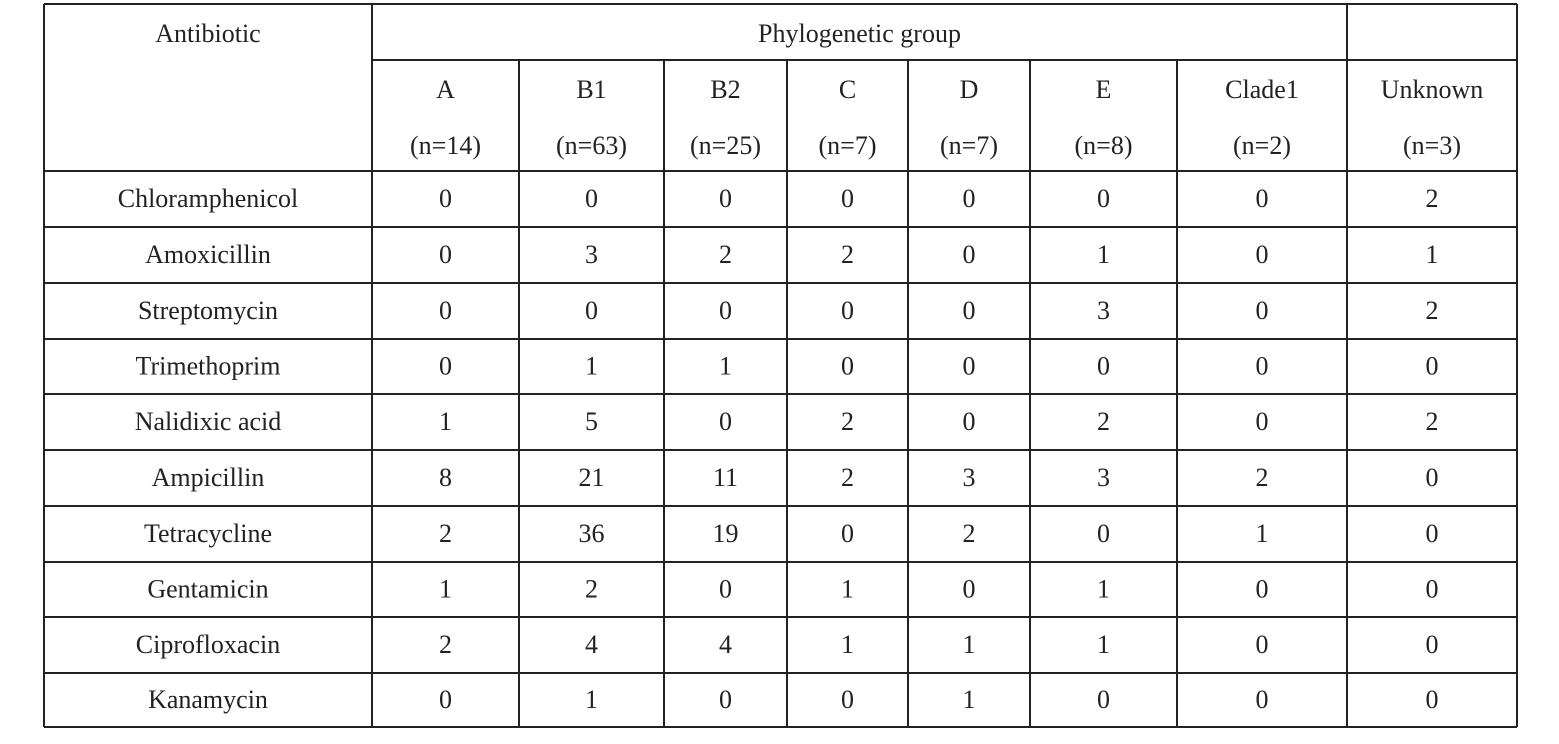 The image size is (1559, 744). I want to click on column-name: B1, so click(591, 89).